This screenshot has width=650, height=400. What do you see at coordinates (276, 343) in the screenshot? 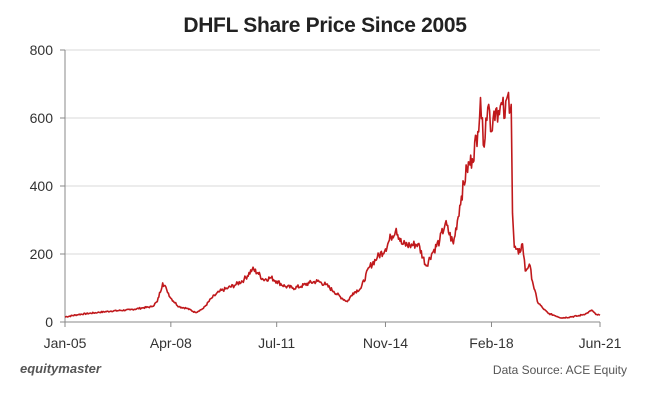
I see `x-tick-label: Jul-11` at bounding box center [276, 343].